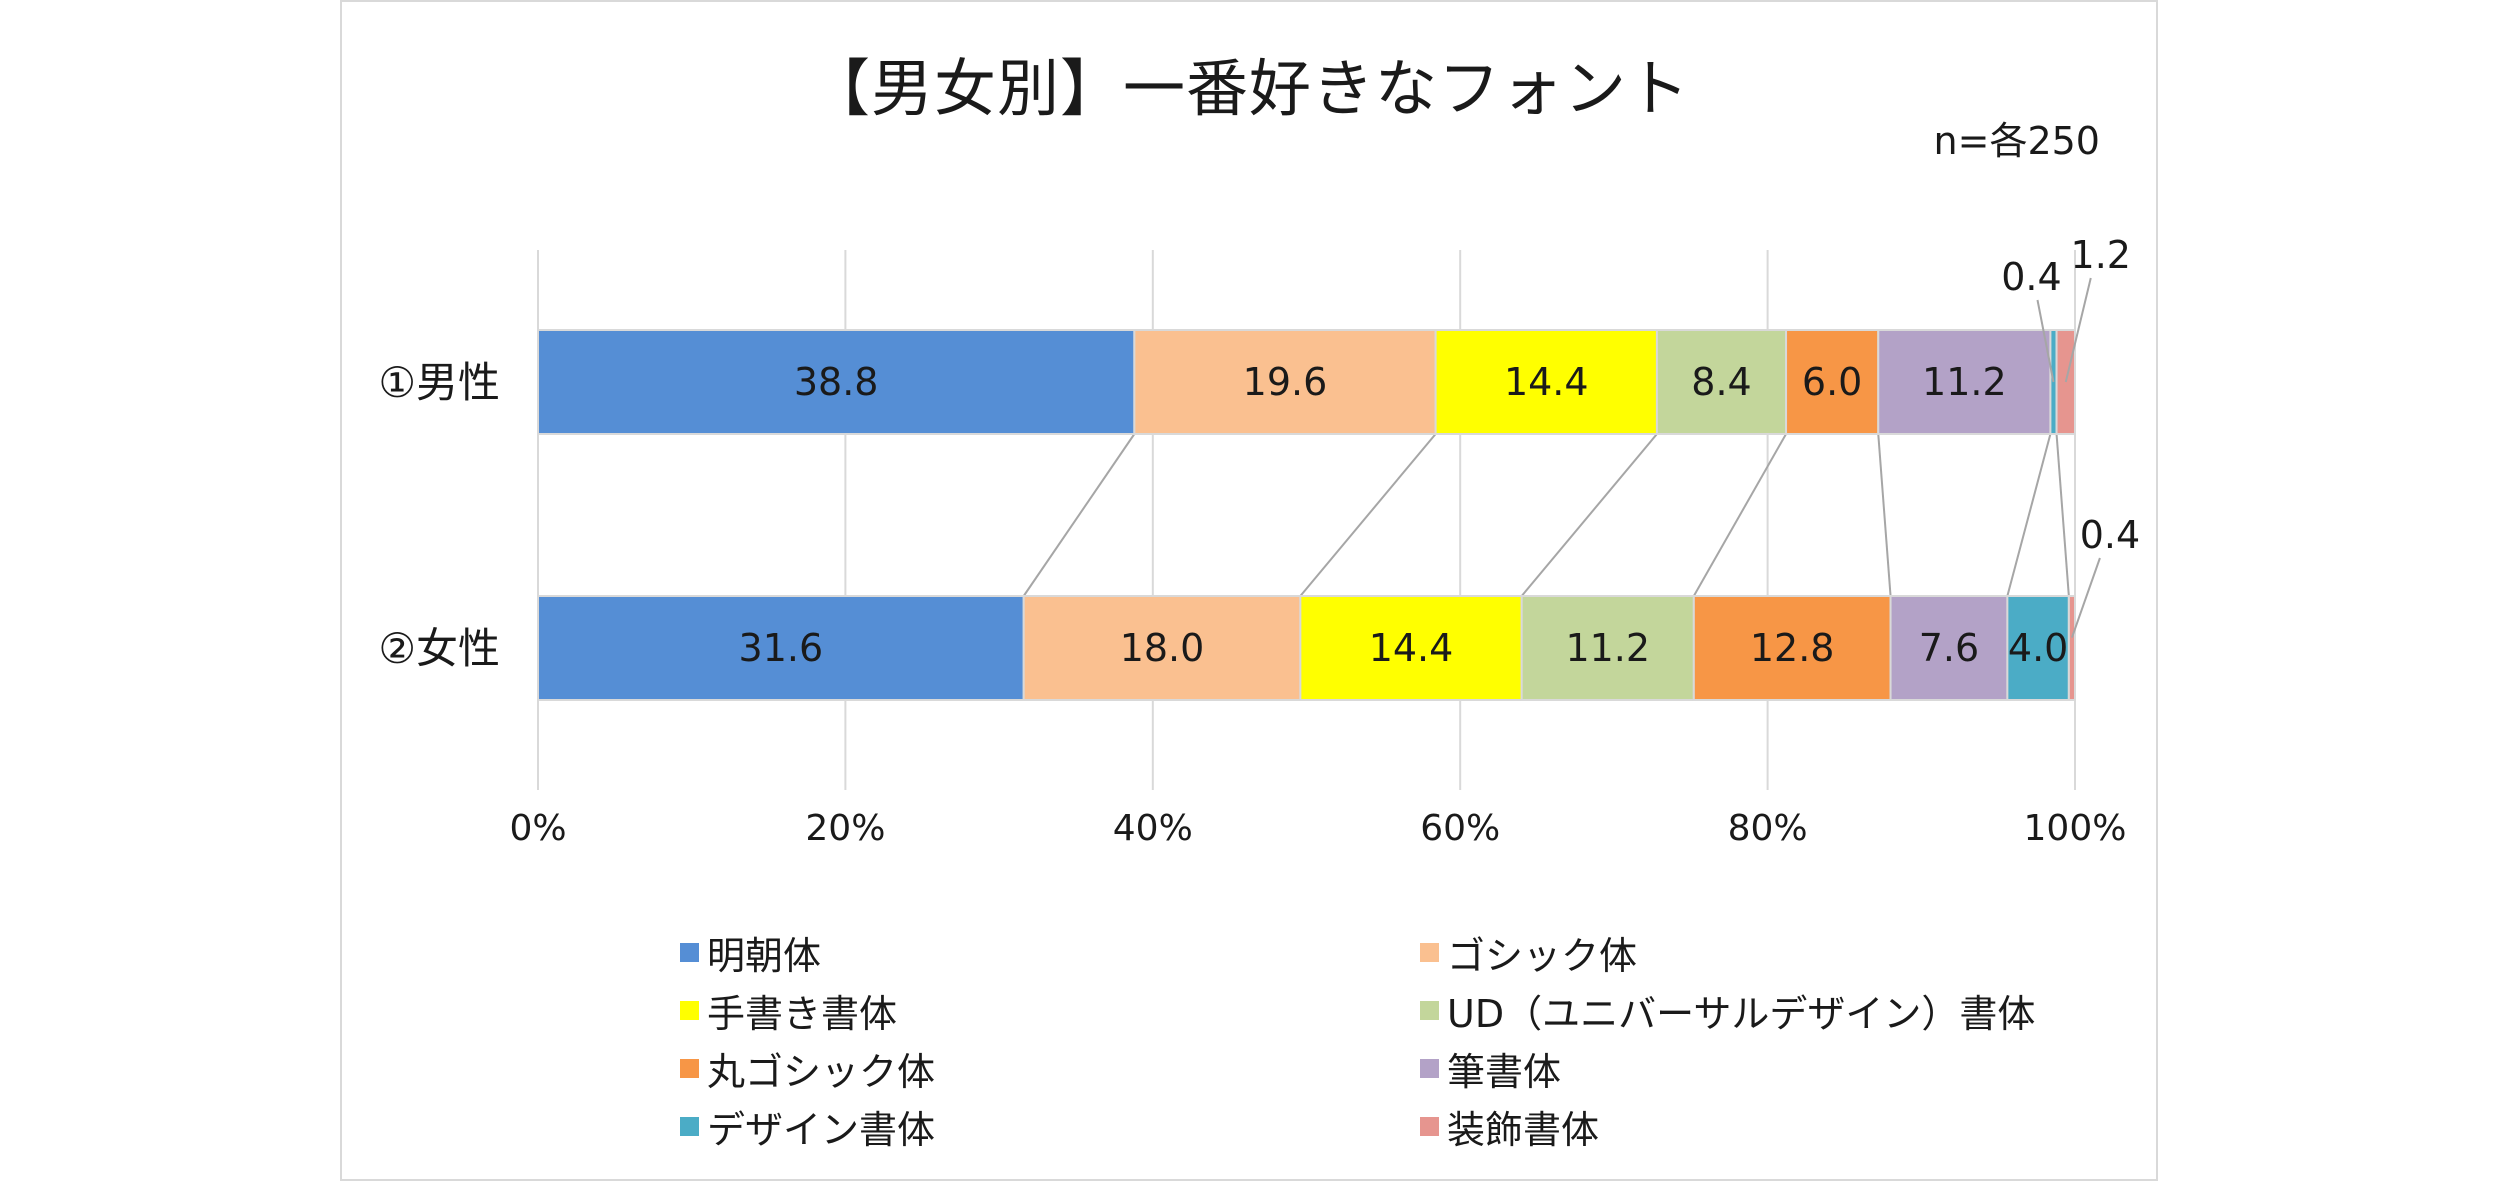 This screenshot has width=2500, height=1181. I want to click on data-label: 1.2, so click(2101, 255).